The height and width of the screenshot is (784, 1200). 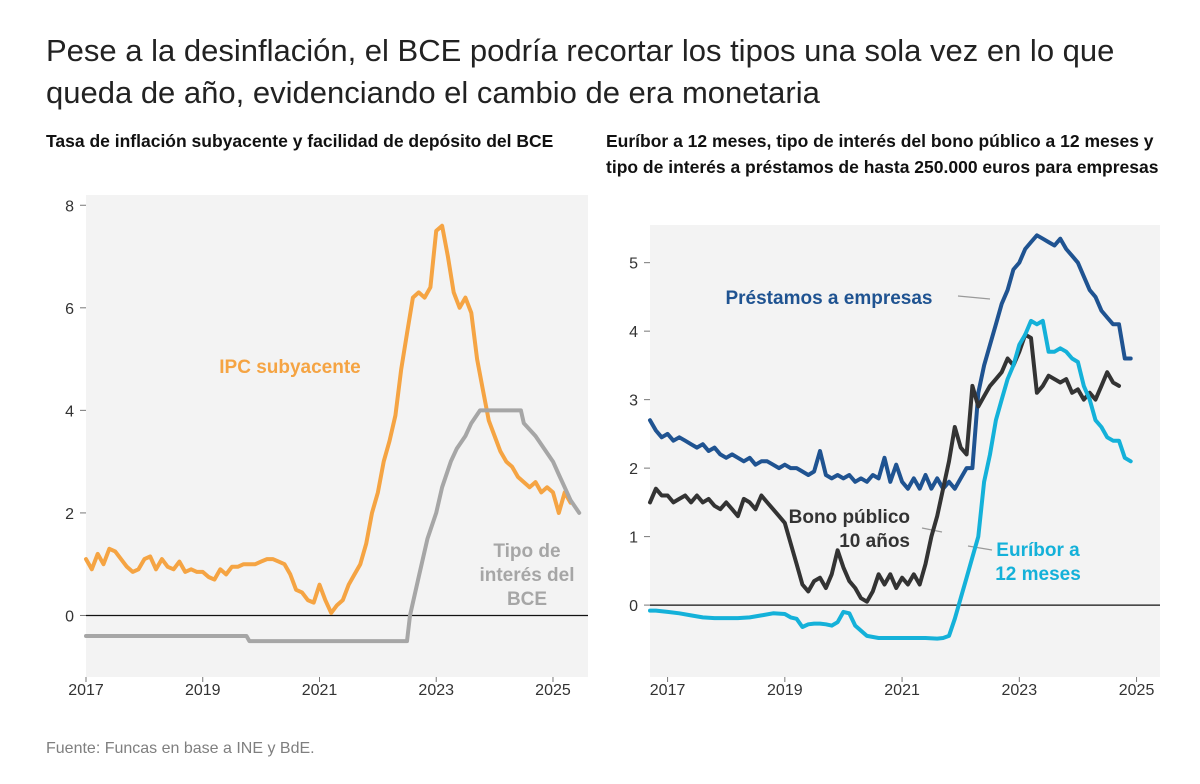 I want to click on source-note: Fuente: Funcas en base a INE y BdE., so click(x=180, y=748).